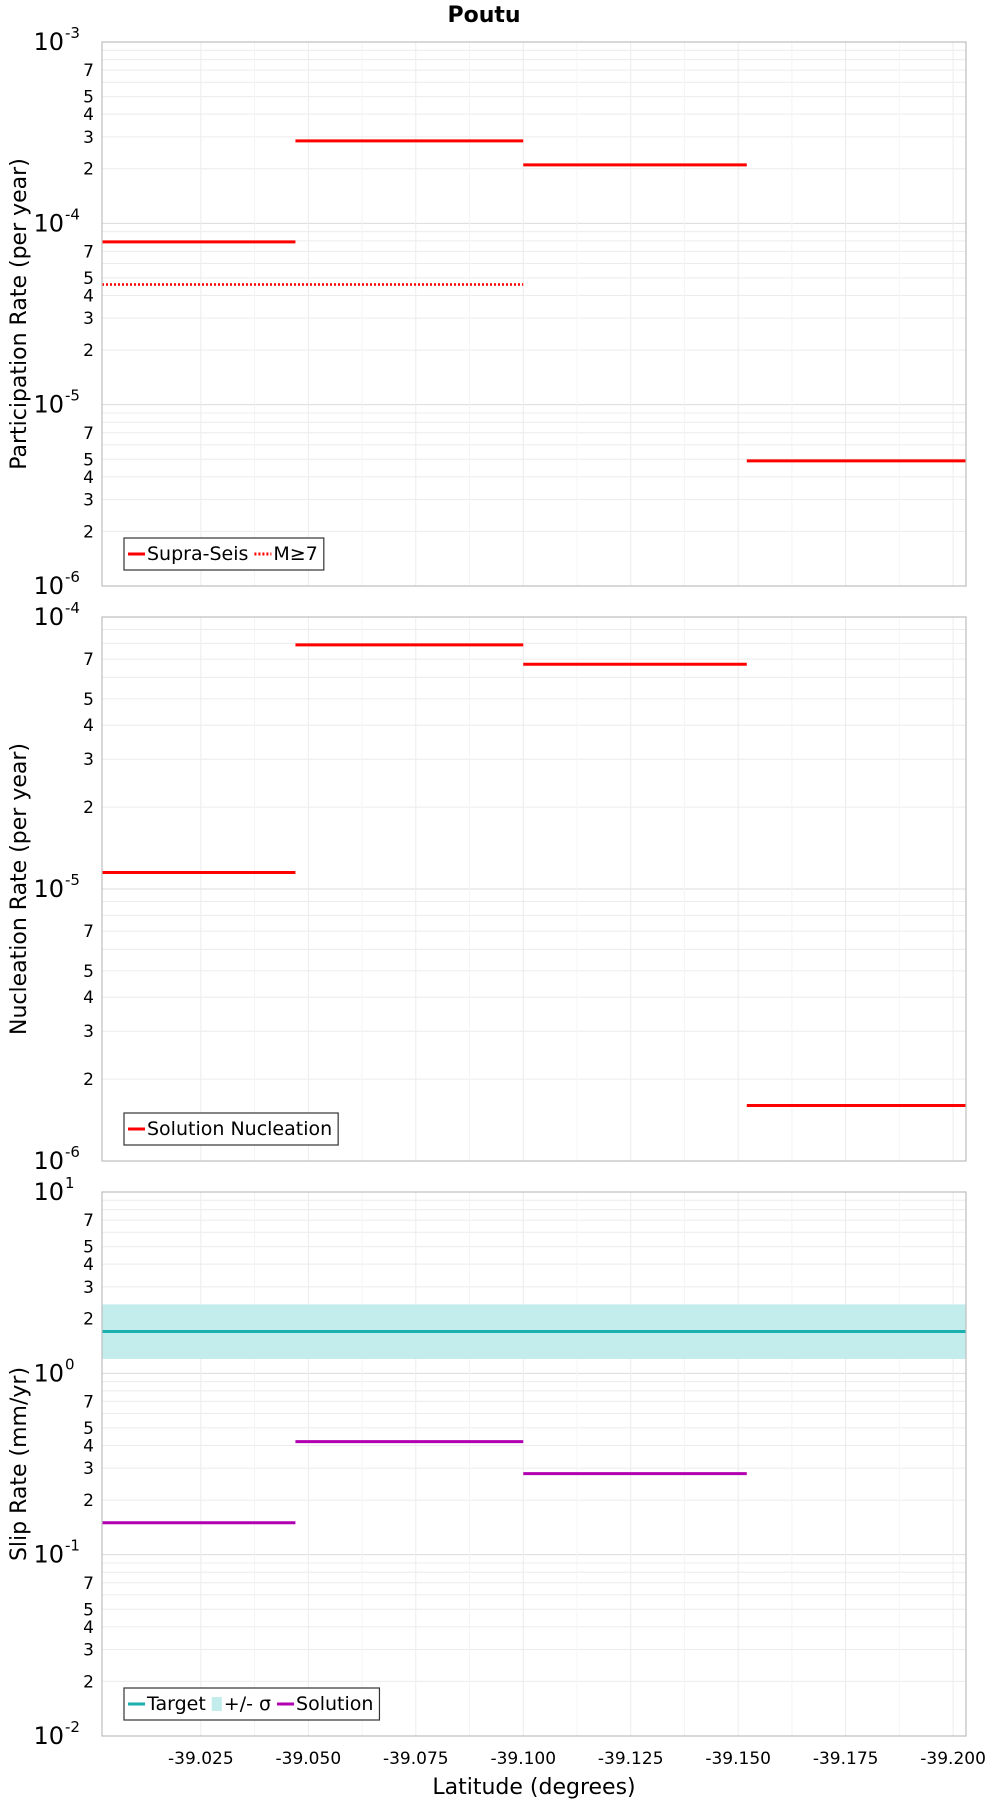 The image size is (1000, 1800). Describe the element at coordinates (19, 1464) in the screenshot. I see `y-axis-label: Slip Rate (mm/yr)` at that location.